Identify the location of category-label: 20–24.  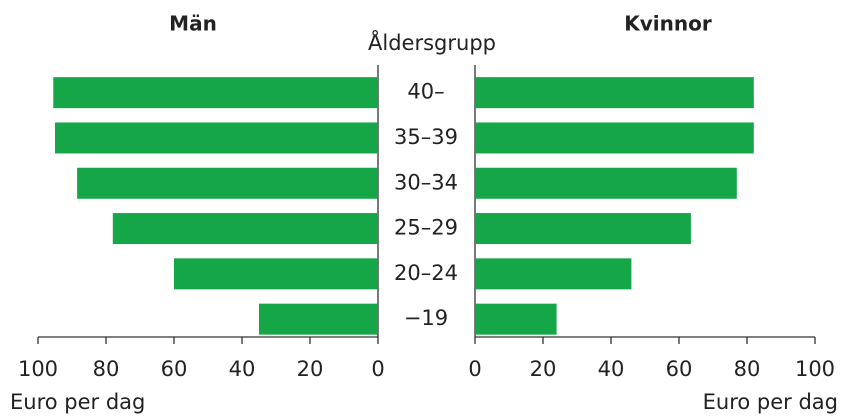
(426, 273).